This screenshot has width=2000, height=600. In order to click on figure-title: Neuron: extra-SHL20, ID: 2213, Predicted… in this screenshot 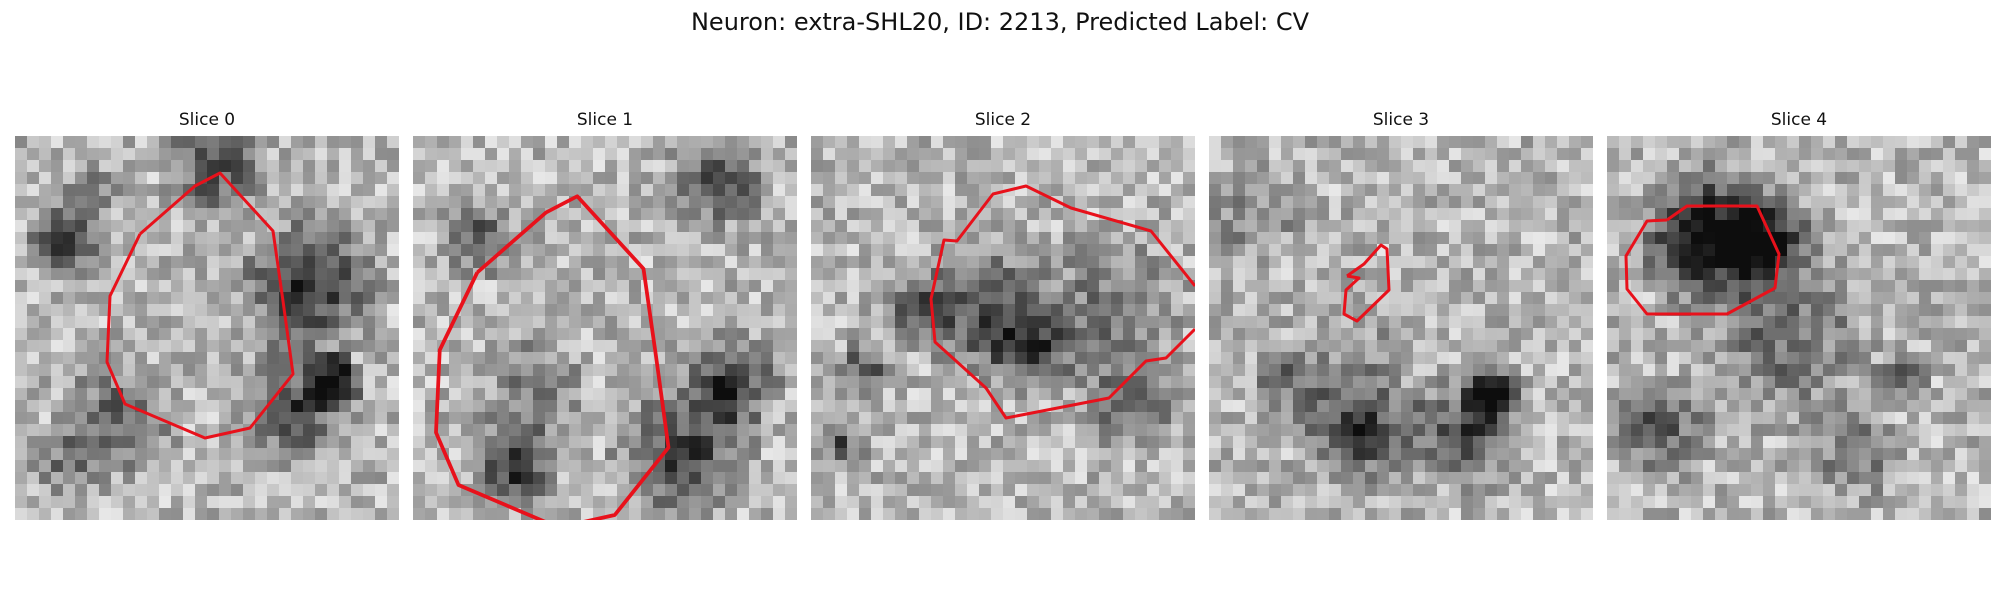, I will do `click(1000, 22)`.